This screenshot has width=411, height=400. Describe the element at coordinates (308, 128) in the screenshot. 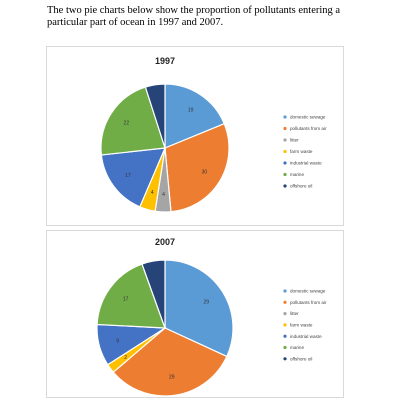

I see `legend-label-pollutants-from-air-1997: pollutants from air` at that location.